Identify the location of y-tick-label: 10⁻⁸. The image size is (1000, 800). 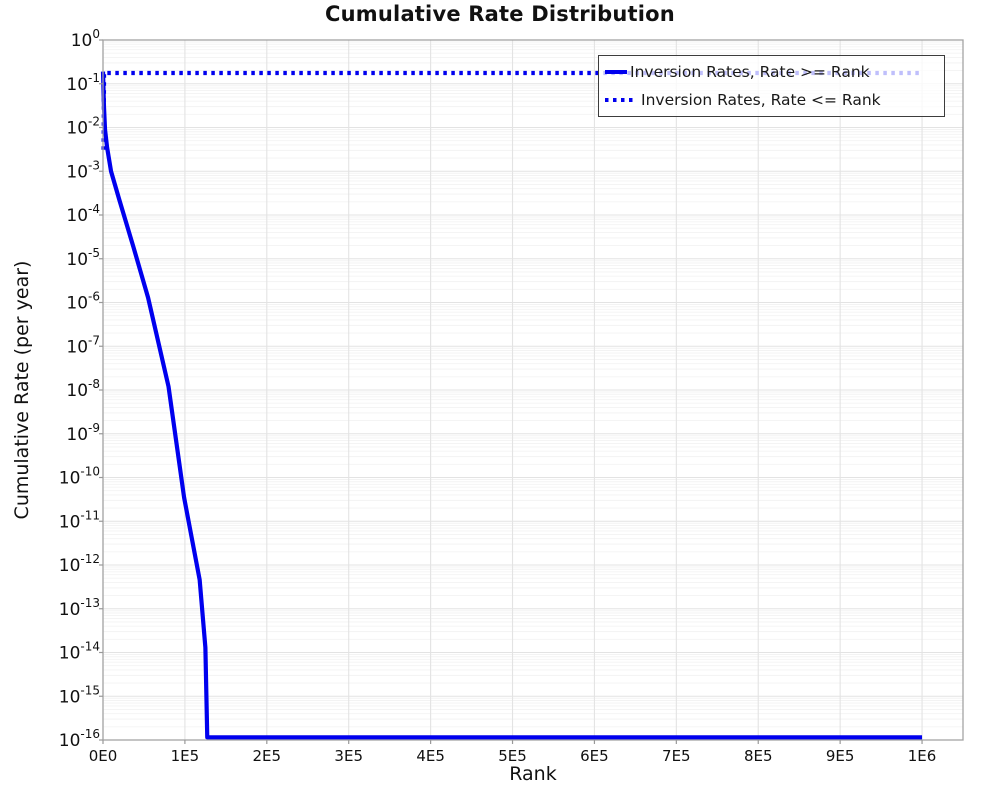
(83, 389).